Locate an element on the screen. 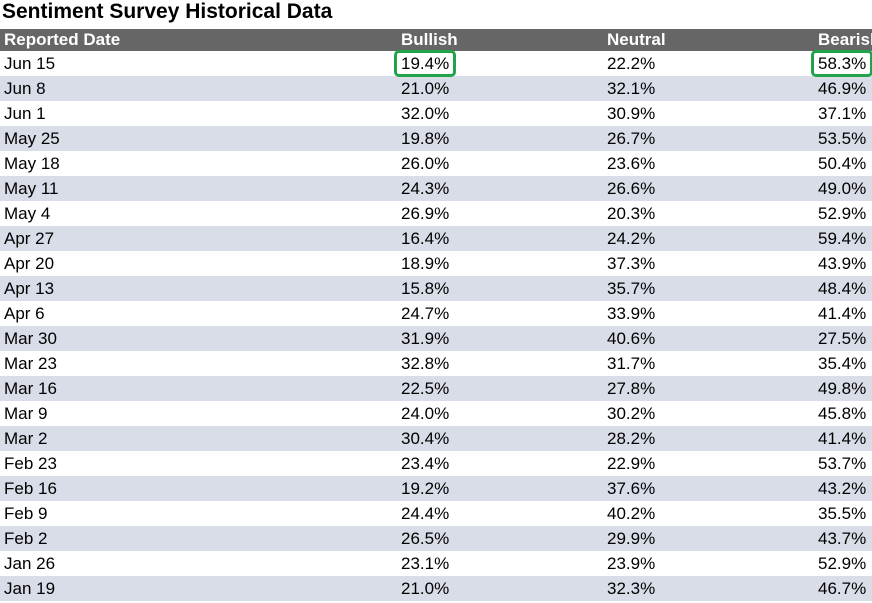 The image size is (872, 603). table-row: Jun 1 32.0% 30.9% 37.1% is located at coordinates (436, 113).